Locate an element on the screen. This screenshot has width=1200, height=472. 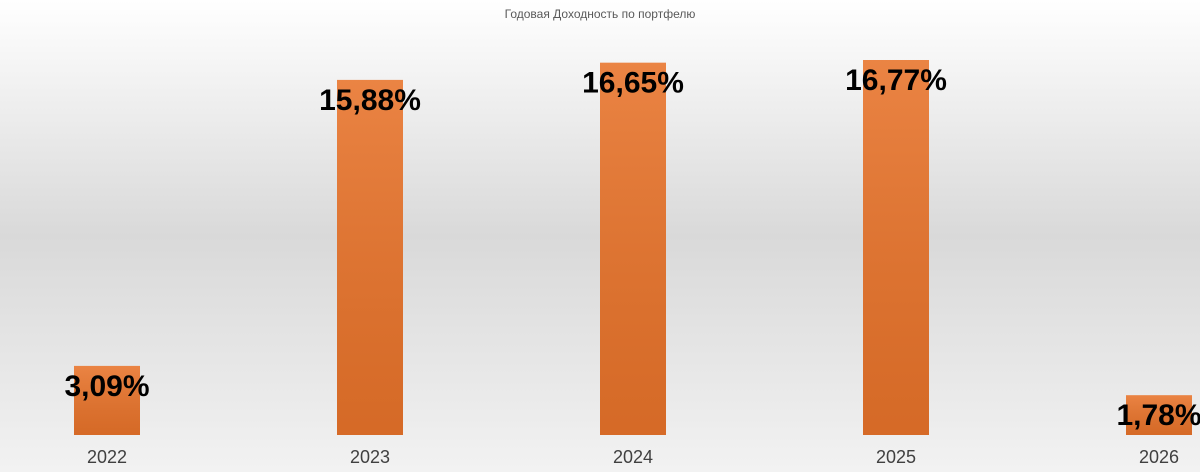
chart-title: Годовая Доходность по портфелю is located at coordinates (600, 14).